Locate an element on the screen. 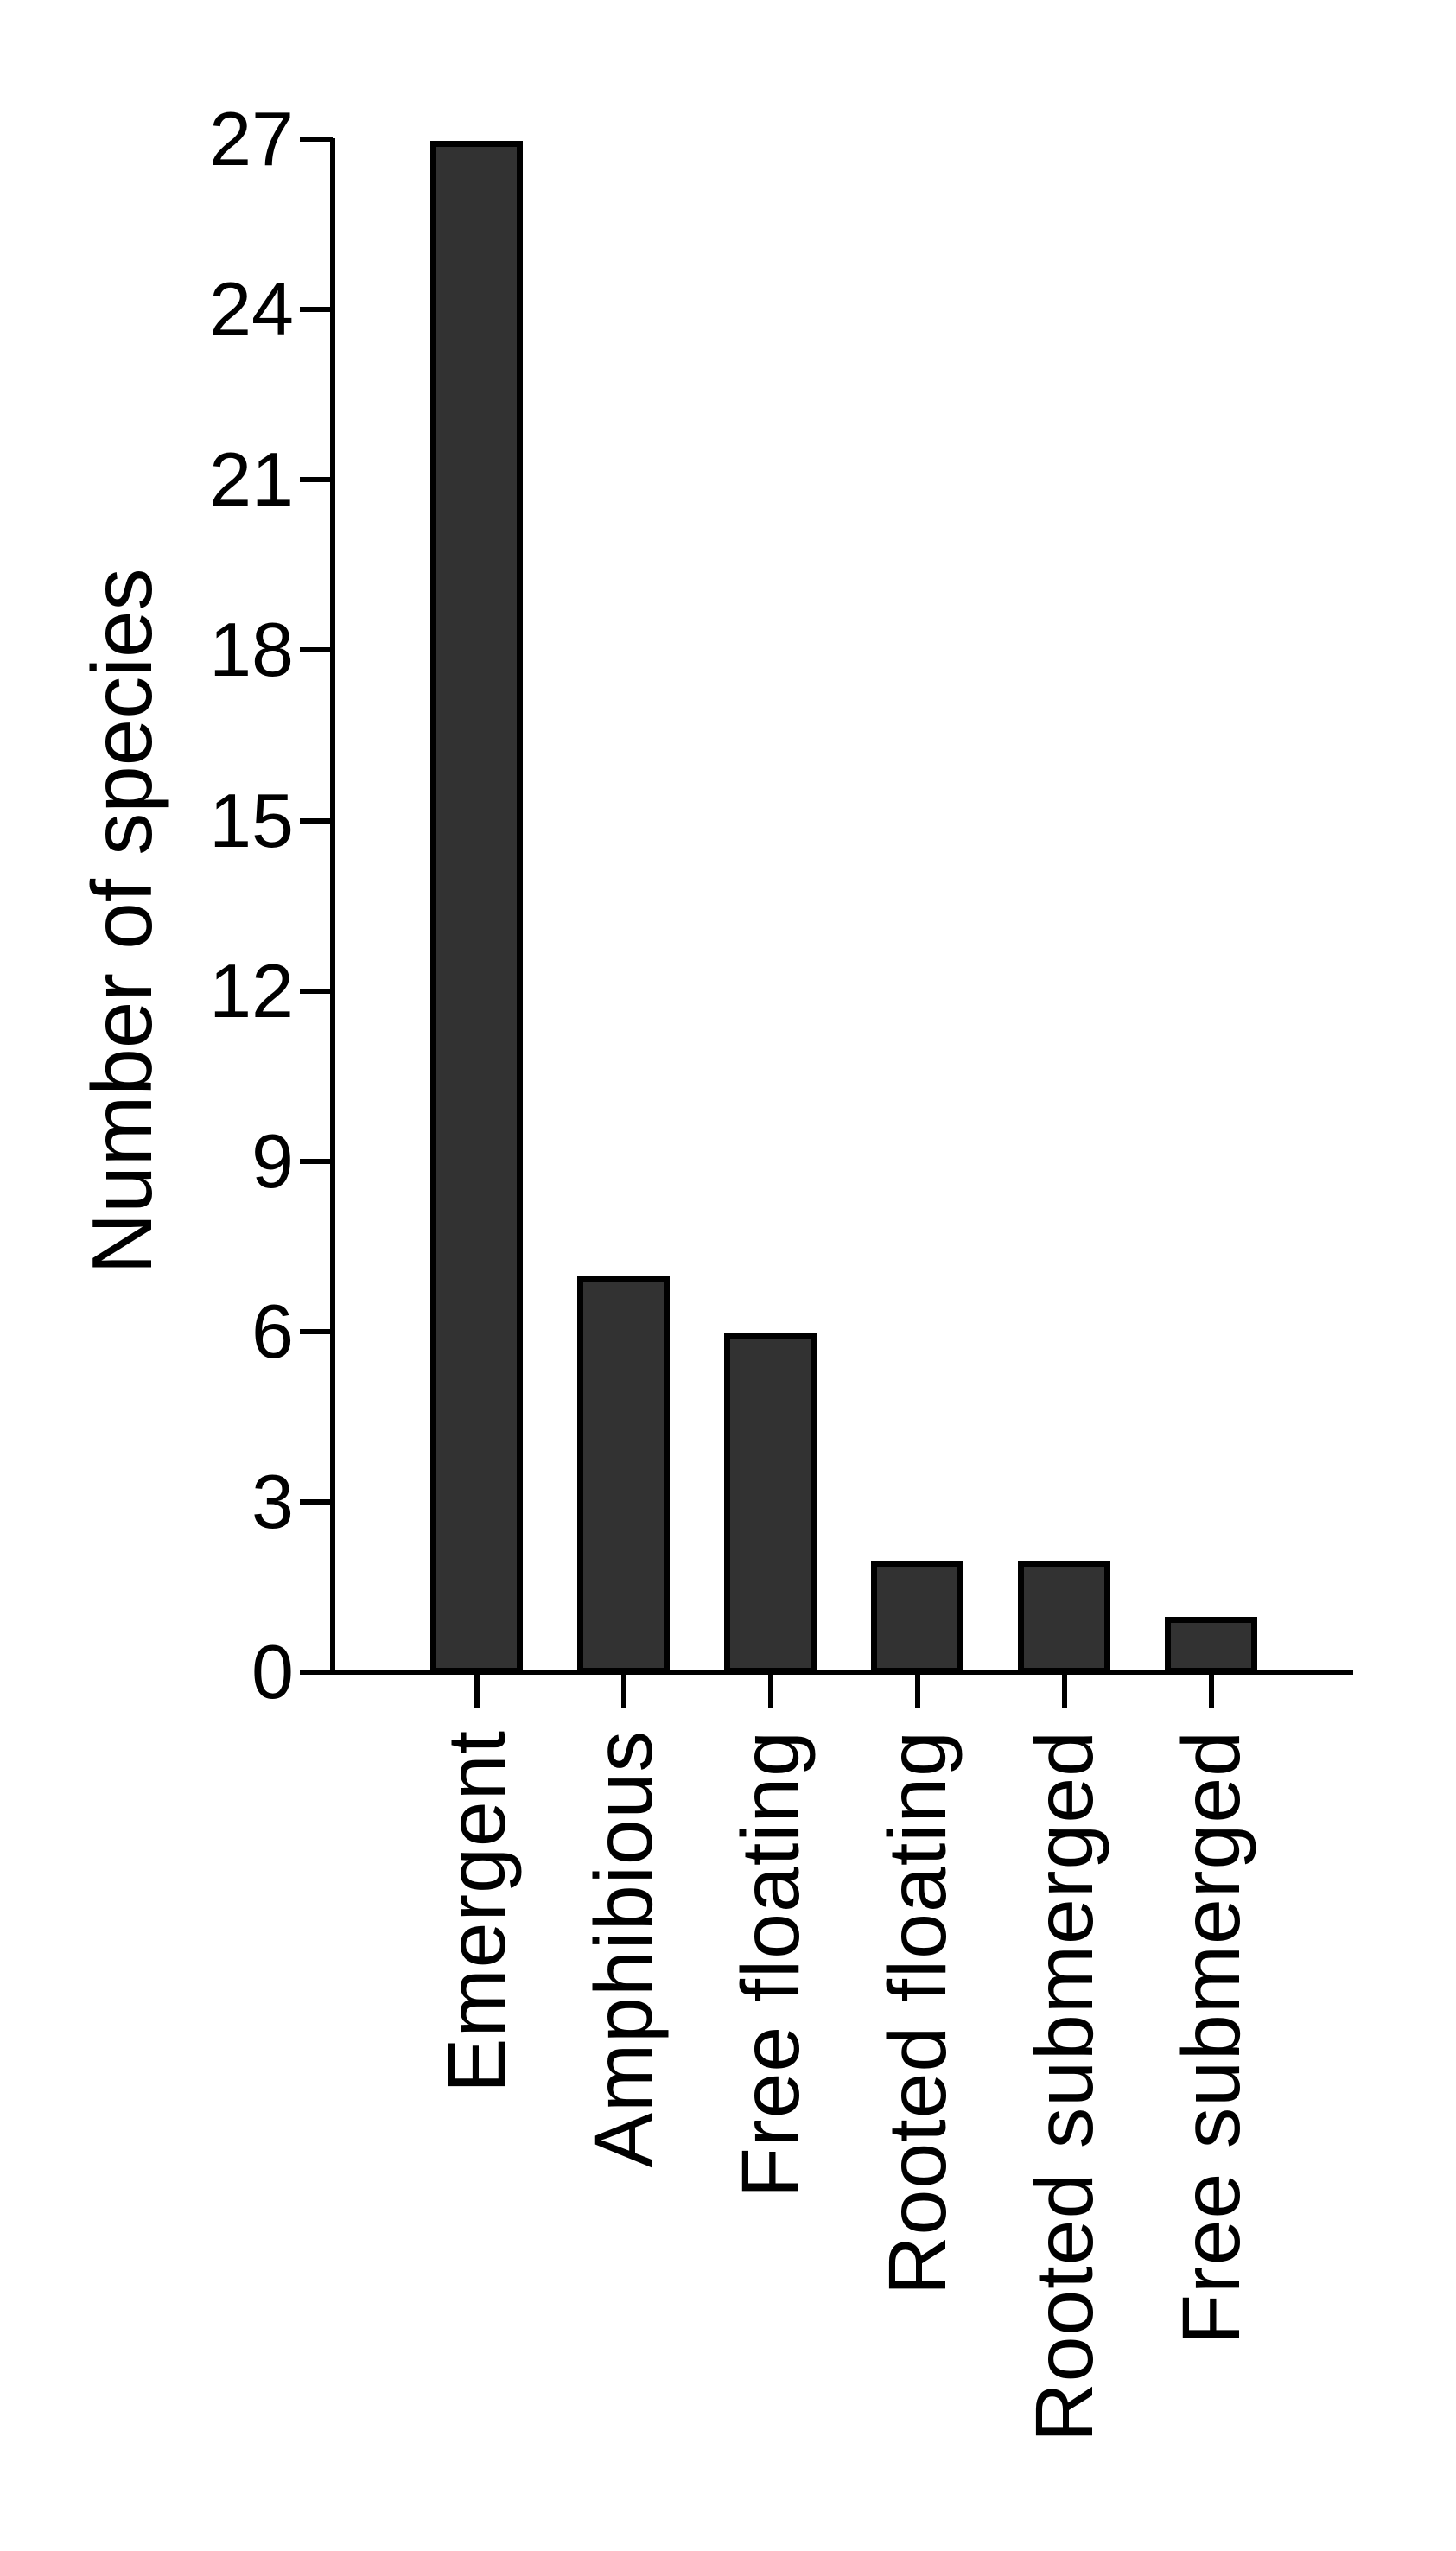  y-tick-label-18: 18 is located at coordinates (252, 650).